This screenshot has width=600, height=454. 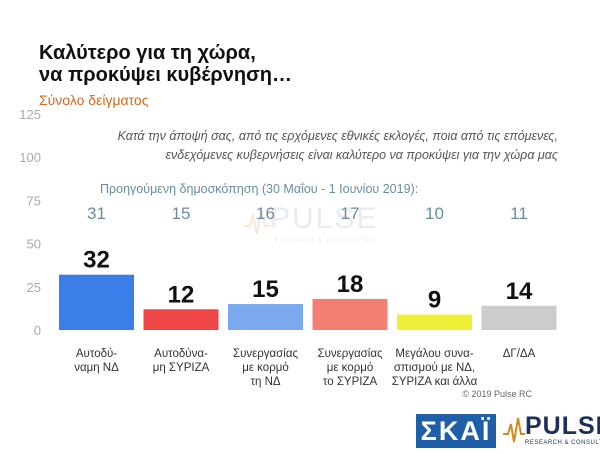 I want to click on x-category-label-line: σπισμού με ΝΔ,, so click(x=434, y=368).